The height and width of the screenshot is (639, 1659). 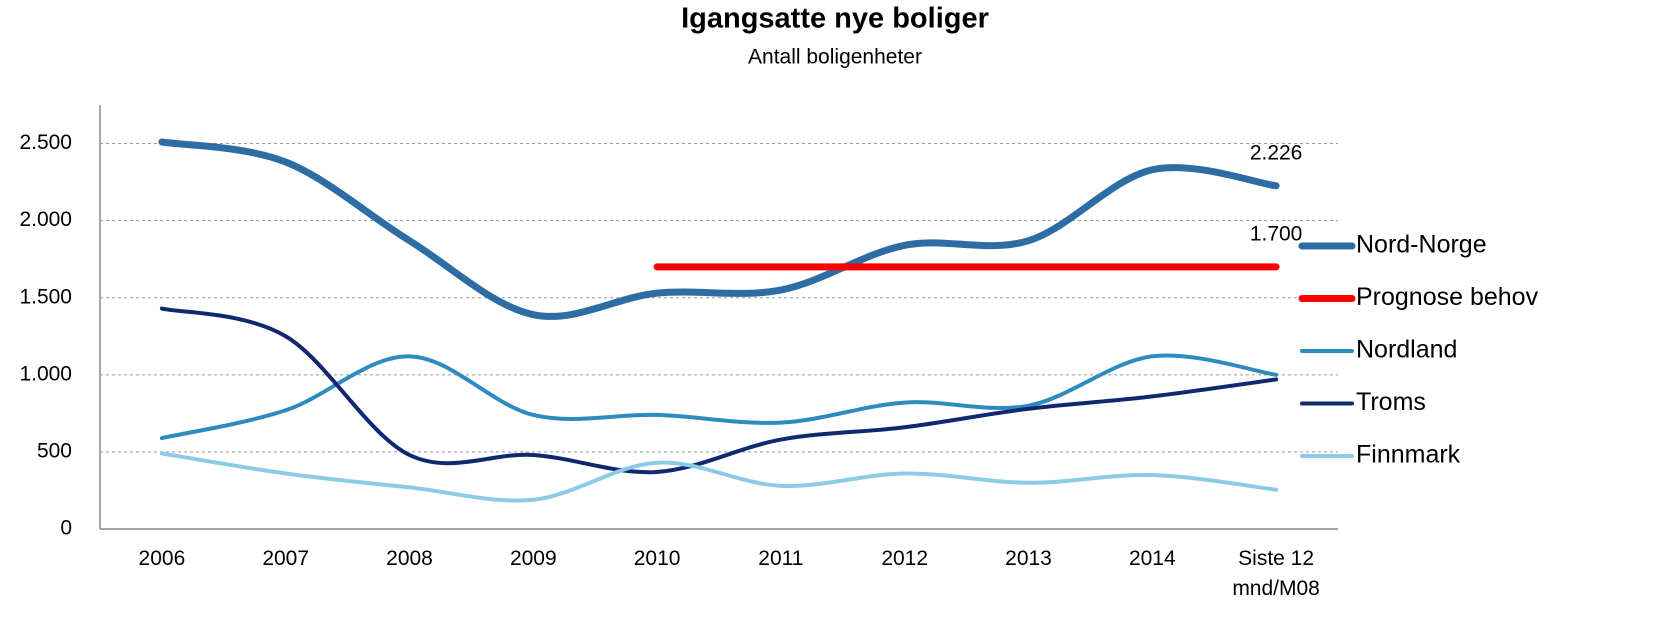 I want to click on x-tick-label: 2007, so click(x=286, y=558).